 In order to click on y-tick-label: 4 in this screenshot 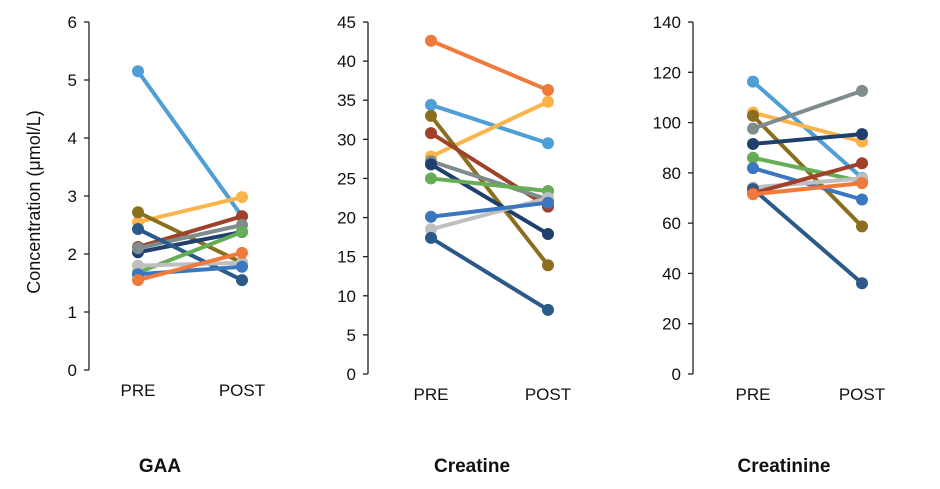, I will do `click(72, 138)`.